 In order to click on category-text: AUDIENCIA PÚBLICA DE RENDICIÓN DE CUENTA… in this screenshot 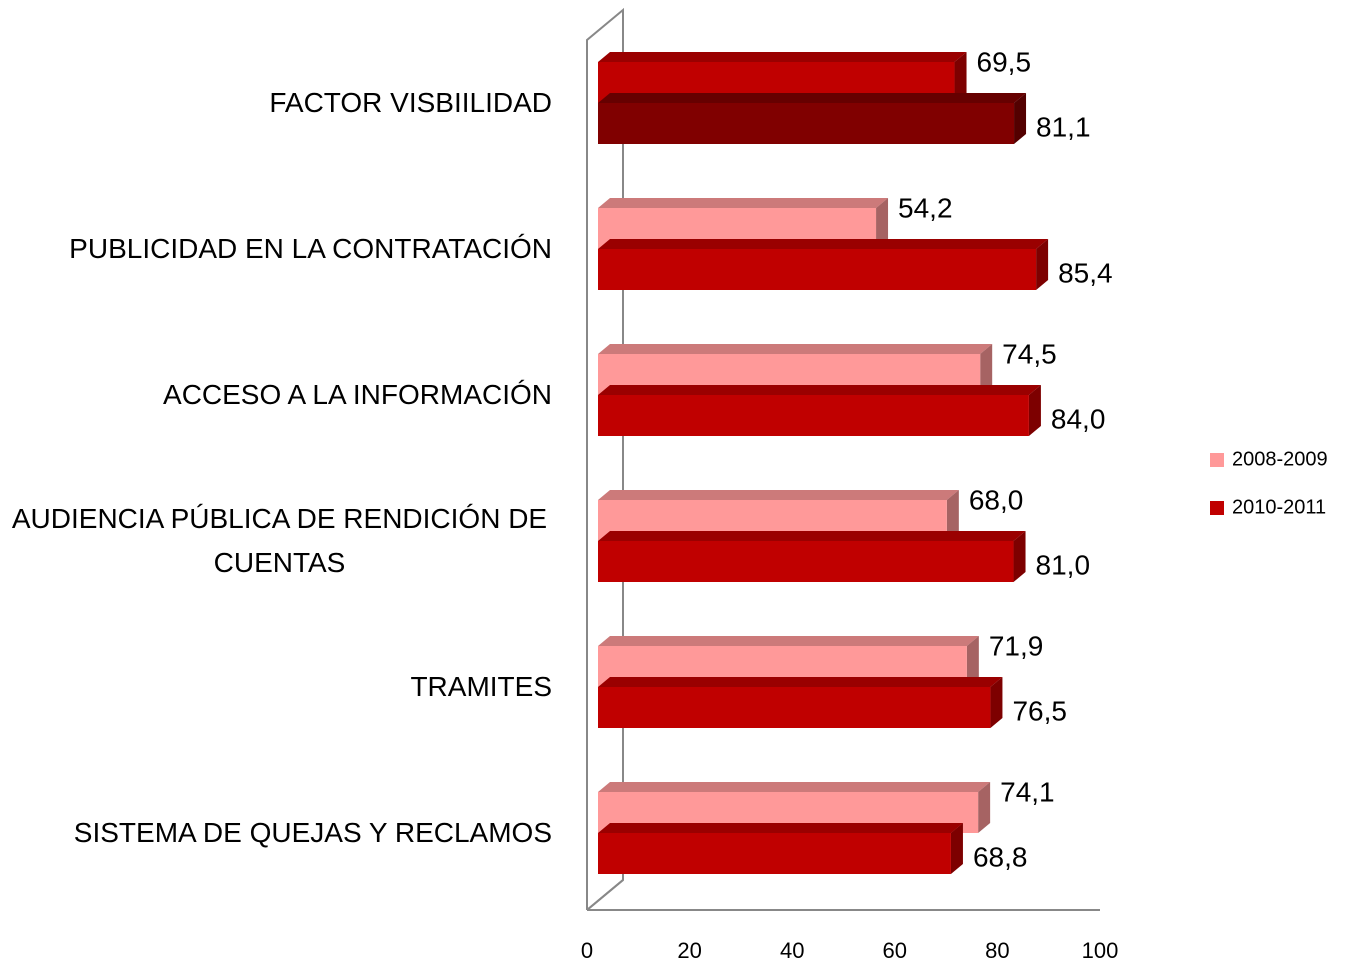, I will do `click(279, 540)`.